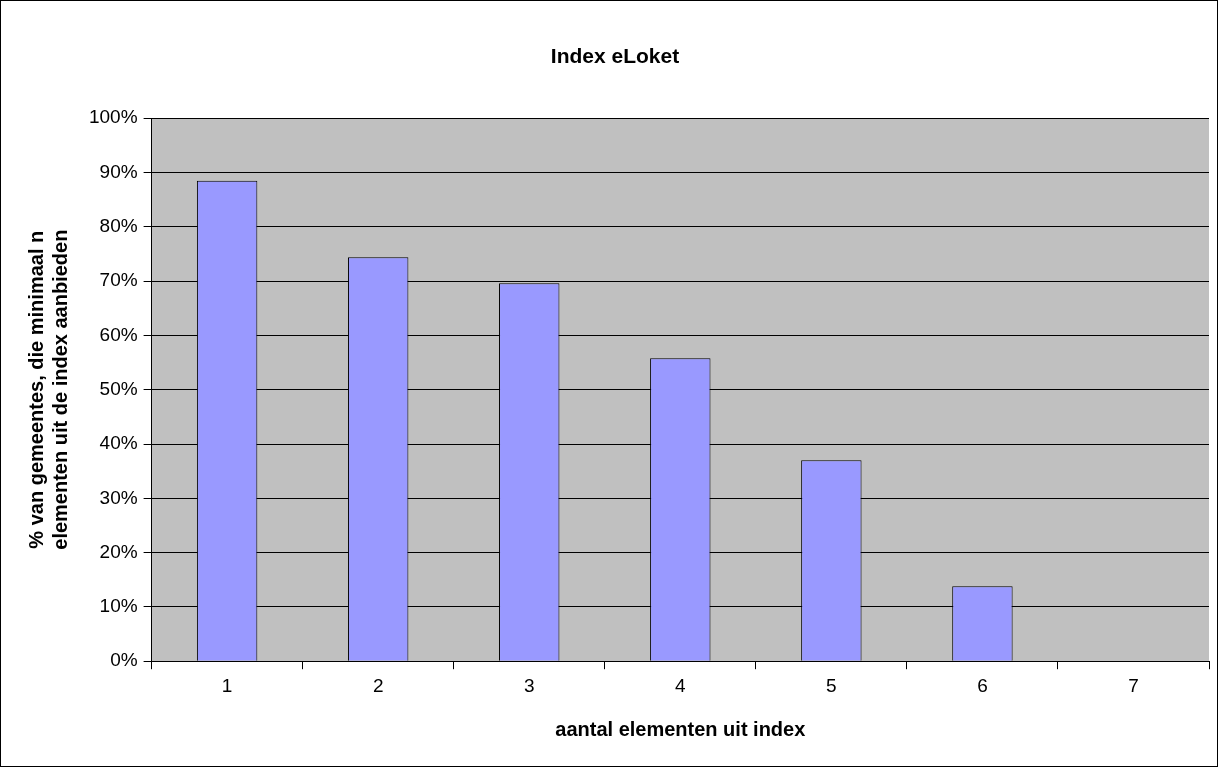  What do you see at coordinates (47, 389) in the screenshot?
I see `y-axis-title: % van gemeentes, die minimaal n elementen uit de index aanbieden` at bounding box center [47, 389].